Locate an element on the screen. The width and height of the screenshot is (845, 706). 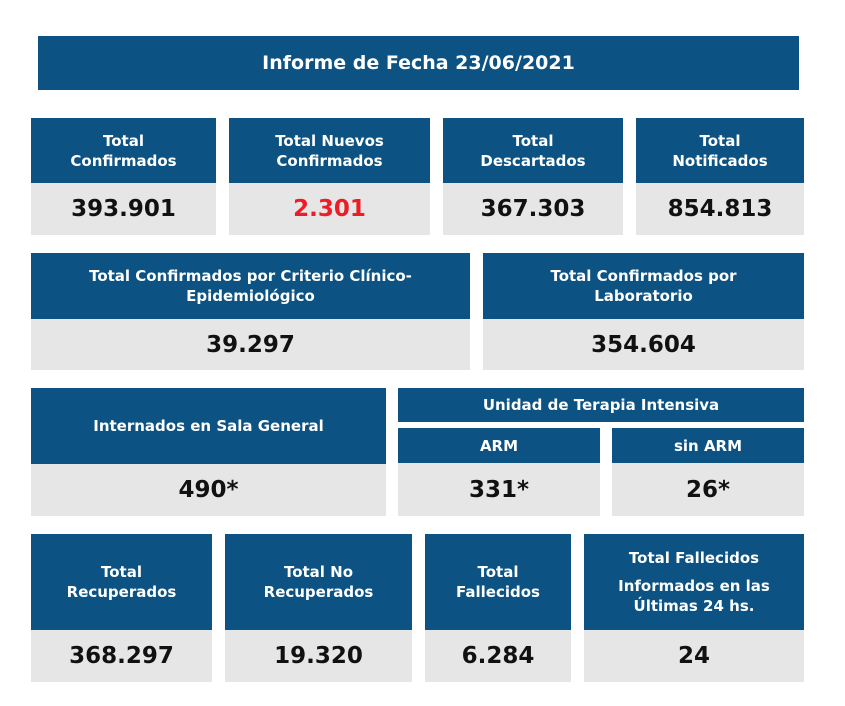
card-total-notificados: Total Notificados 854.813 is located at coordinates (720, 176).